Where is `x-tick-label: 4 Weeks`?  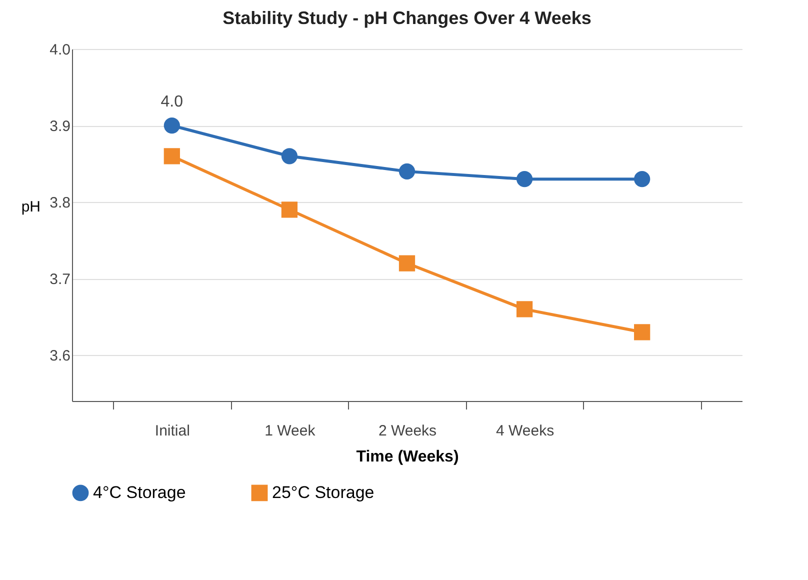 x-tick-label: 4 Weeks is located at coordinates (525, 431).